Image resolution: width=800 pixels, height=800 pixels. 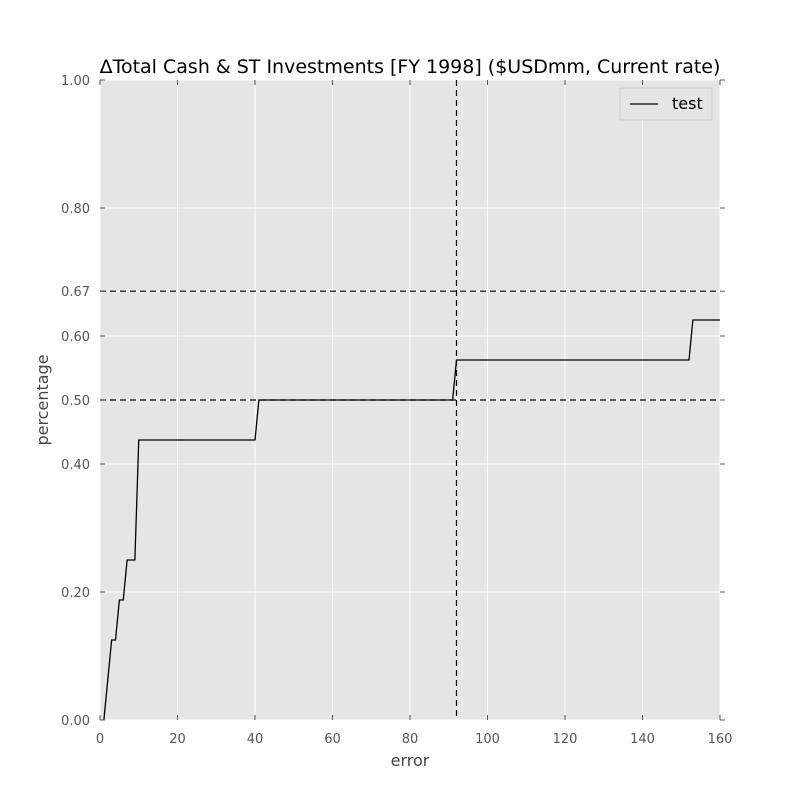 I want to click on x-tick-label: 40, so click(x=255, y=739).